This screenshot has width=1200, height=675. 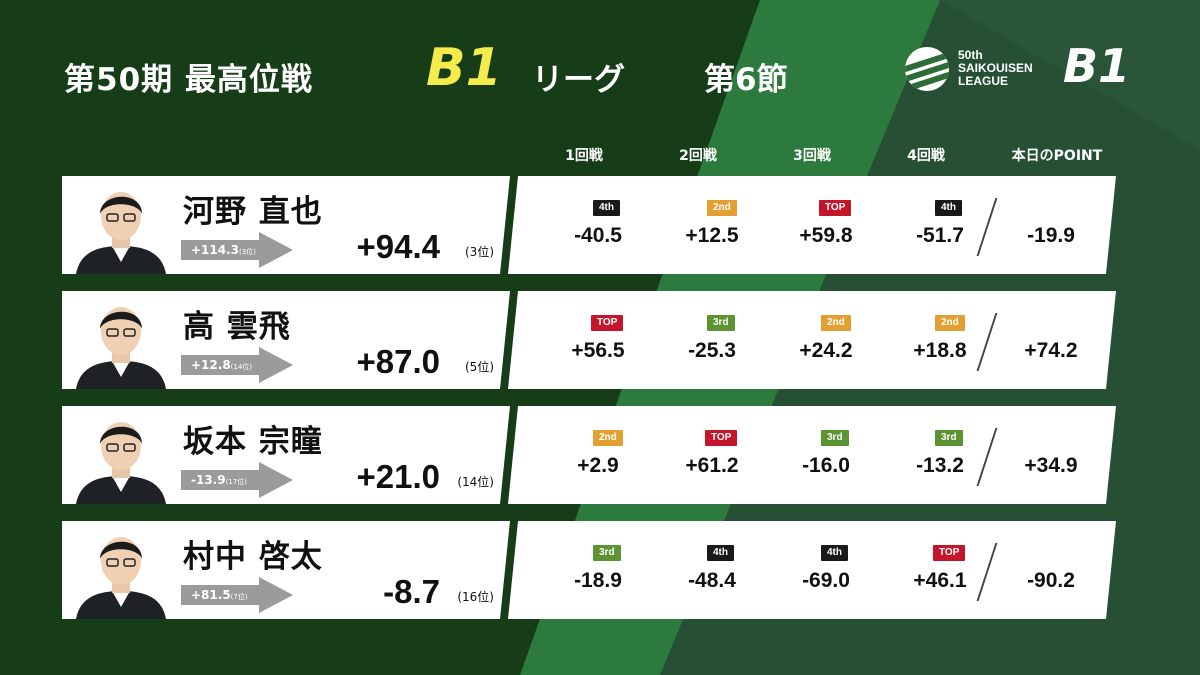 What do you see at coordinates (584, 156) in the screenshot?
I see `column-header-game1: 1回戦` at bounding box center [584, 156].